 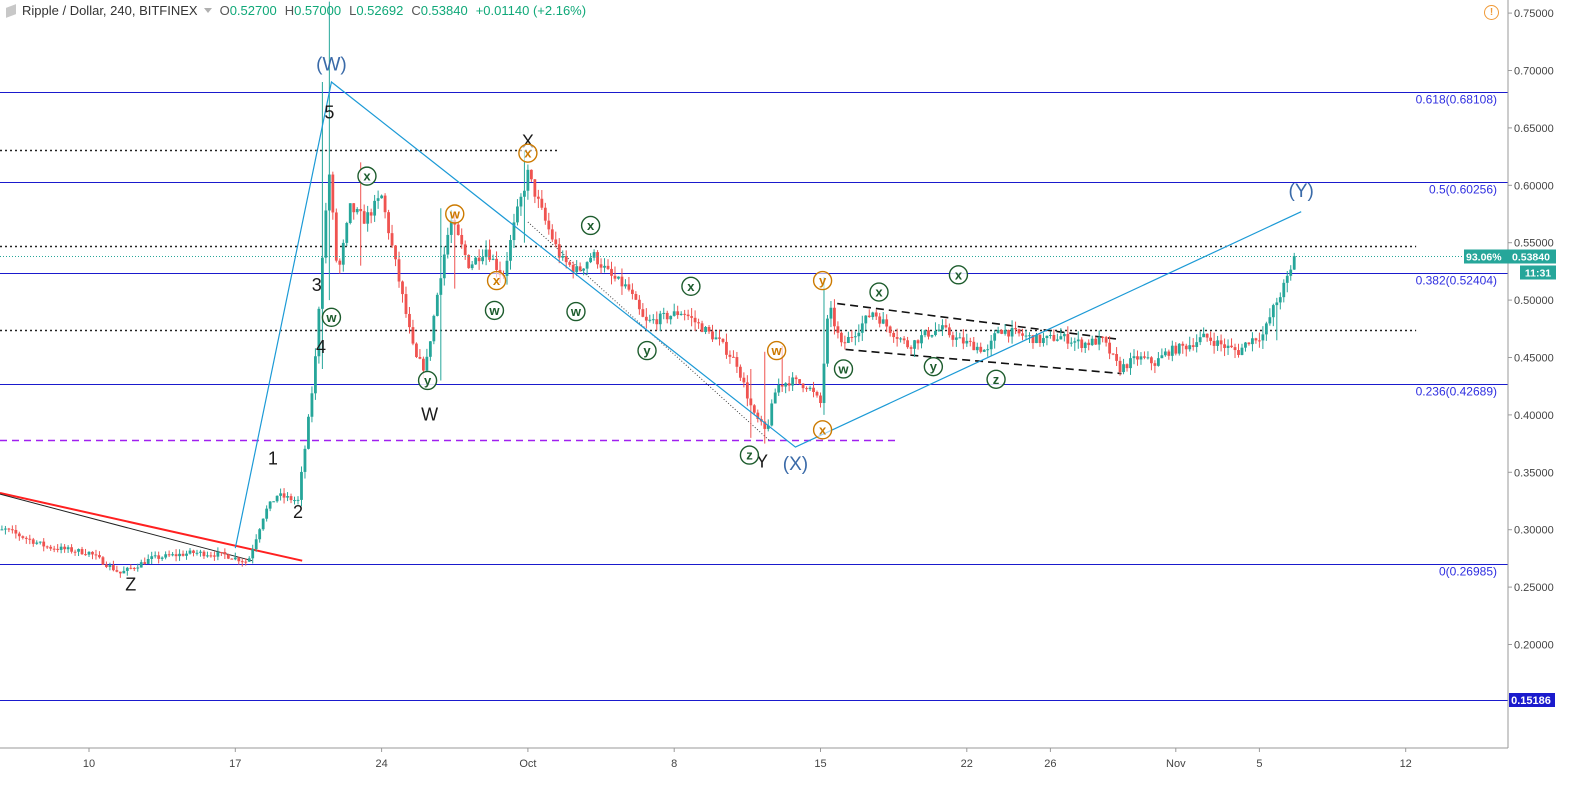 What do you see at coordinates (1510, 256) in the screenshot?
I see `current-price-badge` at bounding box center [1510, 256].